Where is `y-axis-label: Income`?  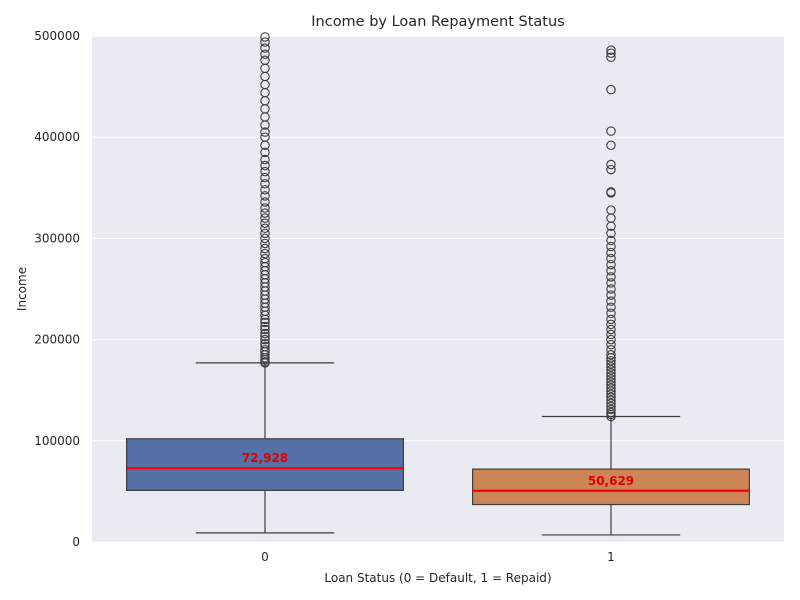 y-axis-label: Income is located at coordinates (22, 289).